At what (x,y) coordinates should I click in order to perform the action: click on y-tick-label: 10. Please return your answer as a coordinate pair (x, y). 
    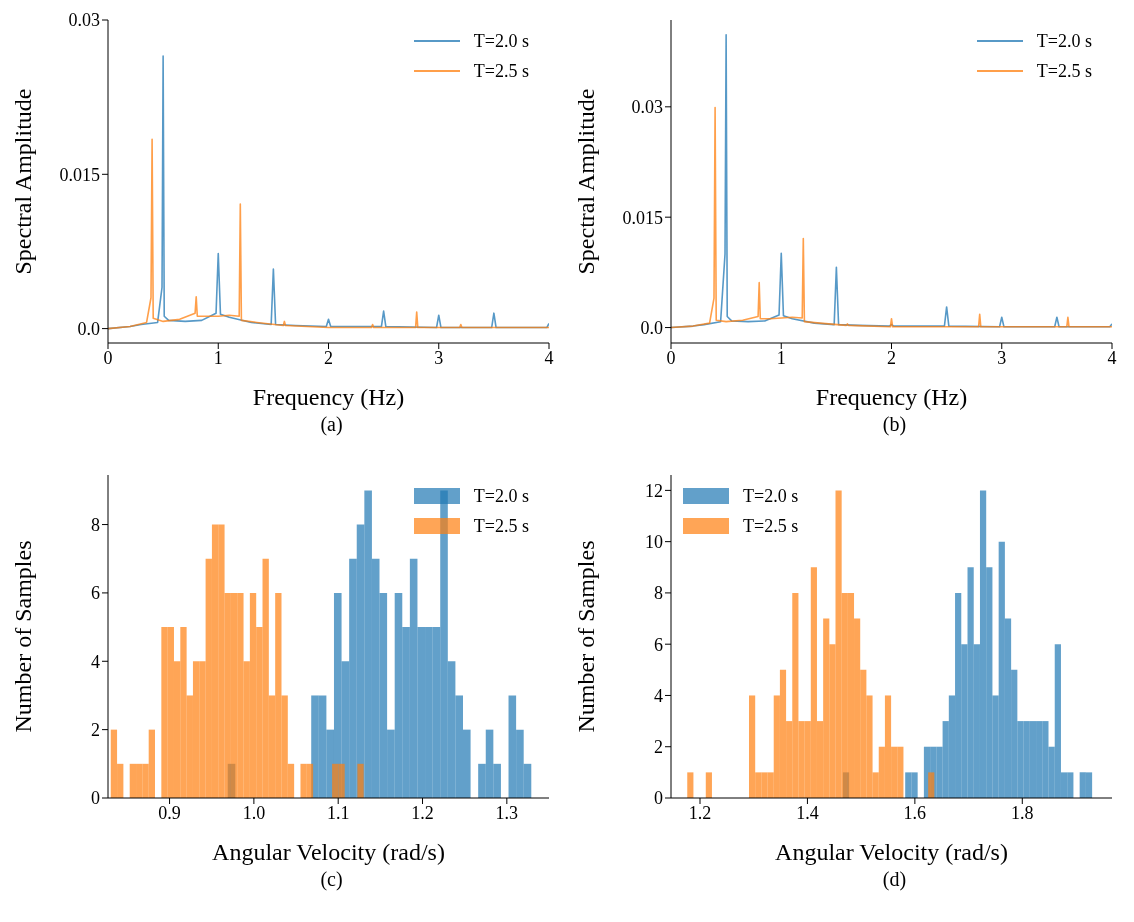
    Looking at the image, I should click on (654, 542).